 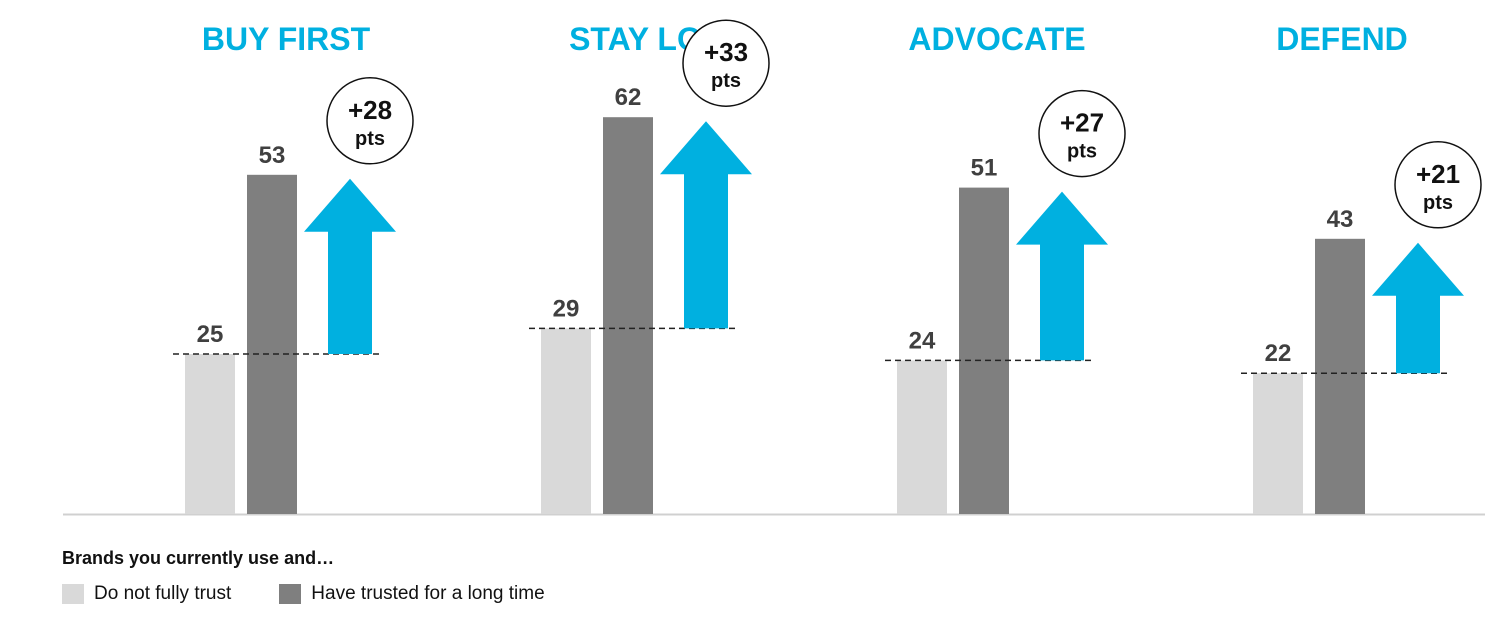 I want to click on legend-item-do-not-fully-trust: Do not fully trust, so click(x=146, y=594).